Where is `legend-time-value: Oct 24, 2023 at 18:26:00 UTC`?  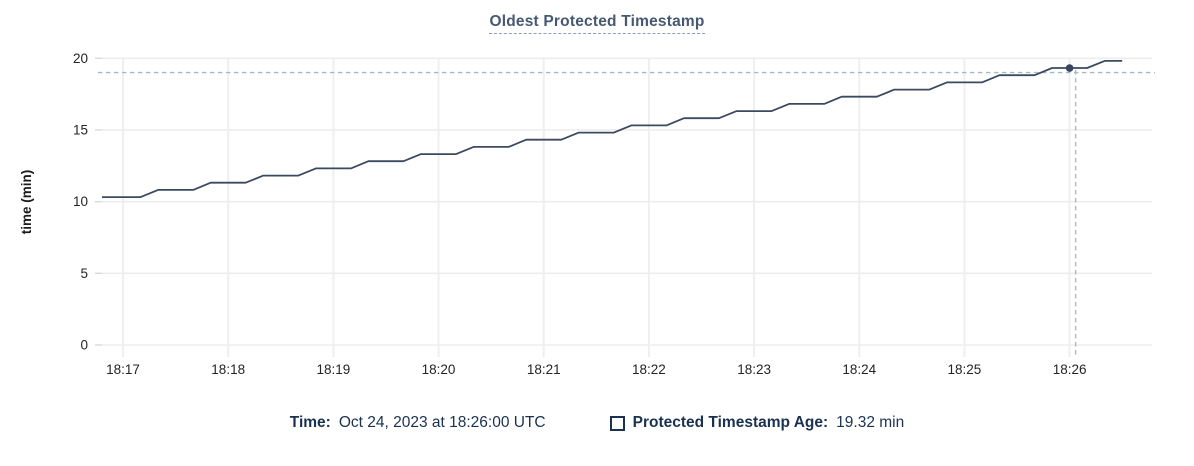
legend-time-value: Oct 24, 2023 at 18:26:00 UTC is located at coordinates (442, 422).